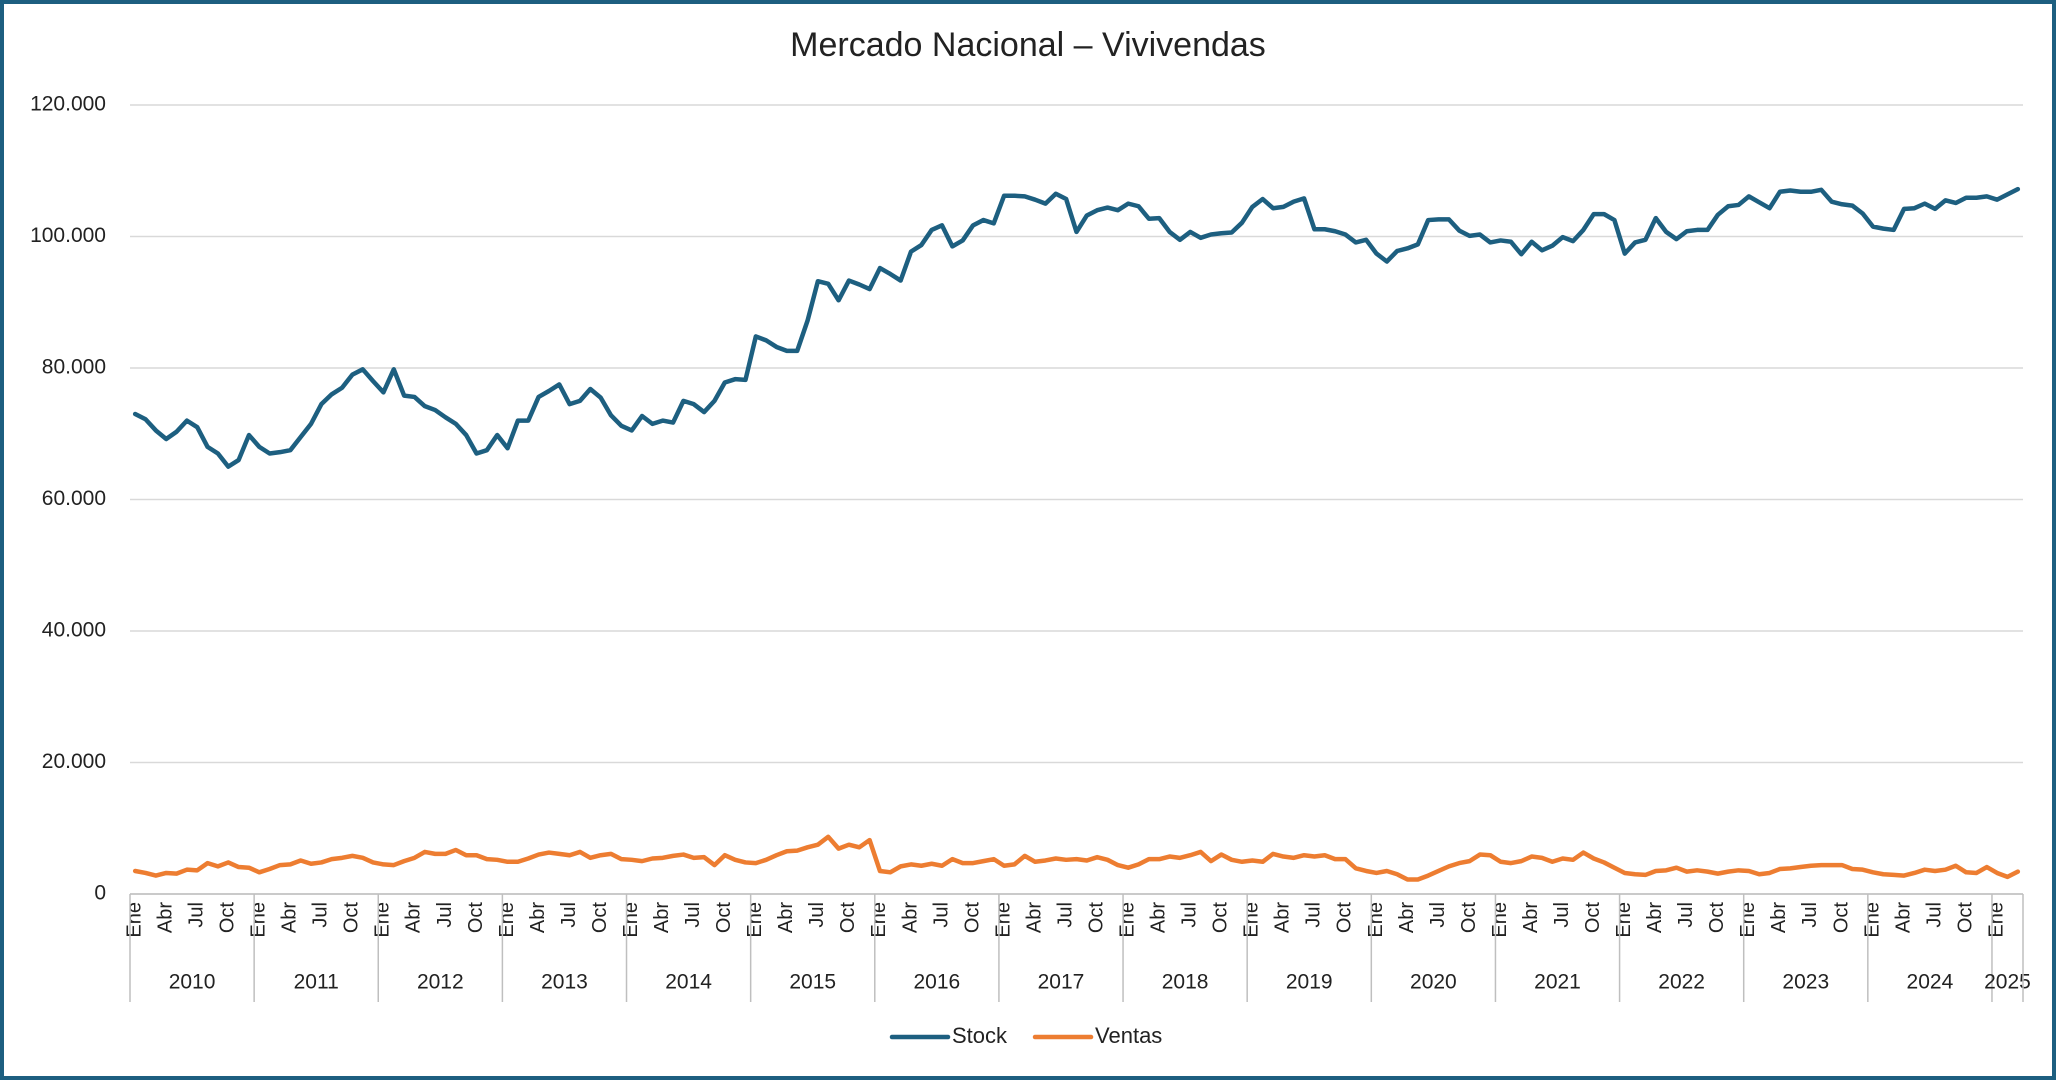 This screenshot has height=1080, width=2056. What do you see at coordinates (192, 982) in the screenshot?
I see `year-label: 2010` at bounding box center [192, 982].